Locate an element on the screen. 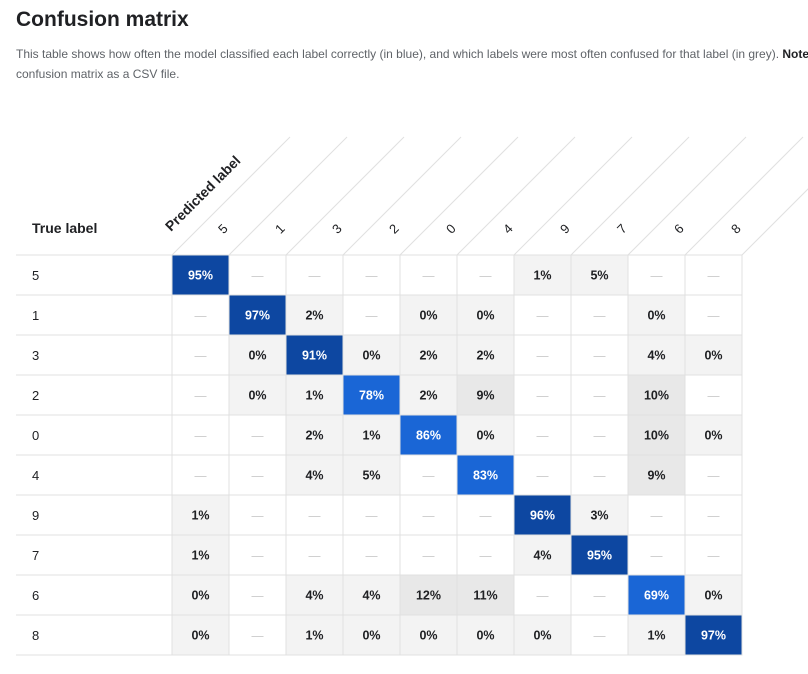 The height and width of the screenshot is (674, 808). column-label: 2 is located at coordinates (394, 229).